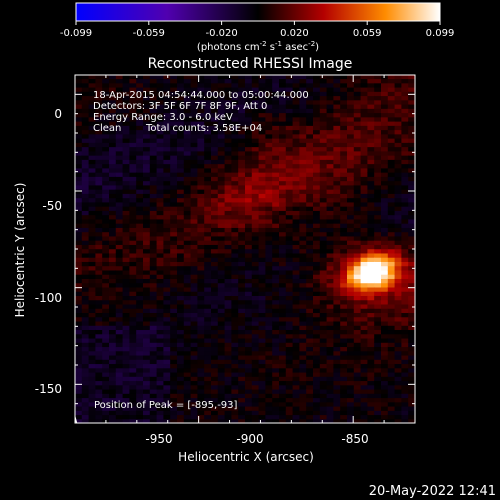  I want to click on colorbar-tick-label: 0.059, so click(367, 33).